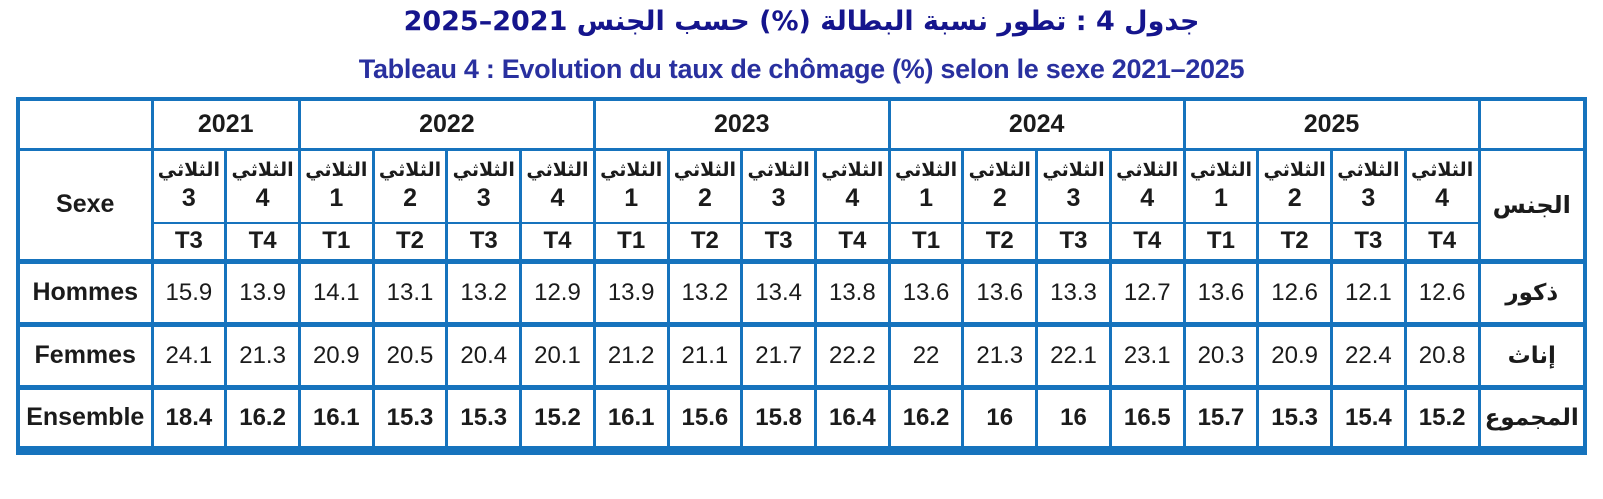 The image size is (1603, 499). Describe the element at coordinates (262, 355) in the screenshot. I see `data-cell: 21.3` at that location.